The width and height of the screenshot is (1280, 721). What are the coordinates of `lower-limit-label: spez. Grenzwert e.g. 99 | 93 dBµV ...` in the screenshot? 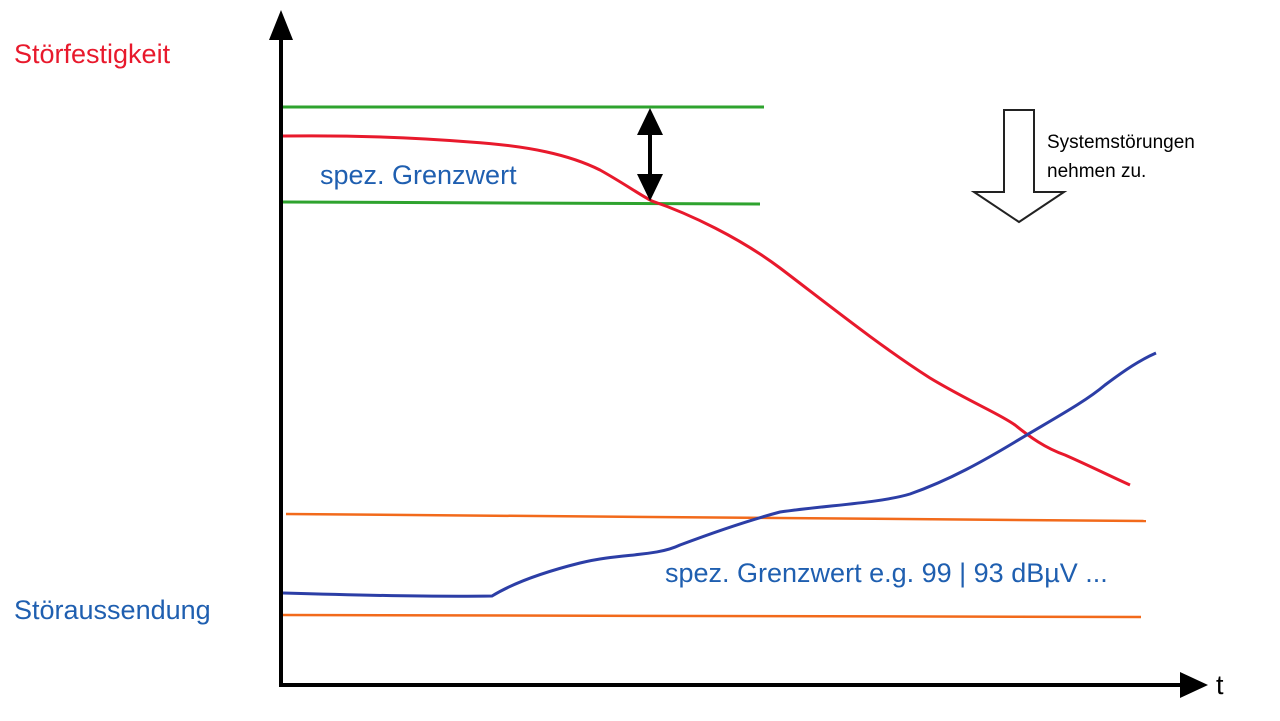 It's located at (886, 573).